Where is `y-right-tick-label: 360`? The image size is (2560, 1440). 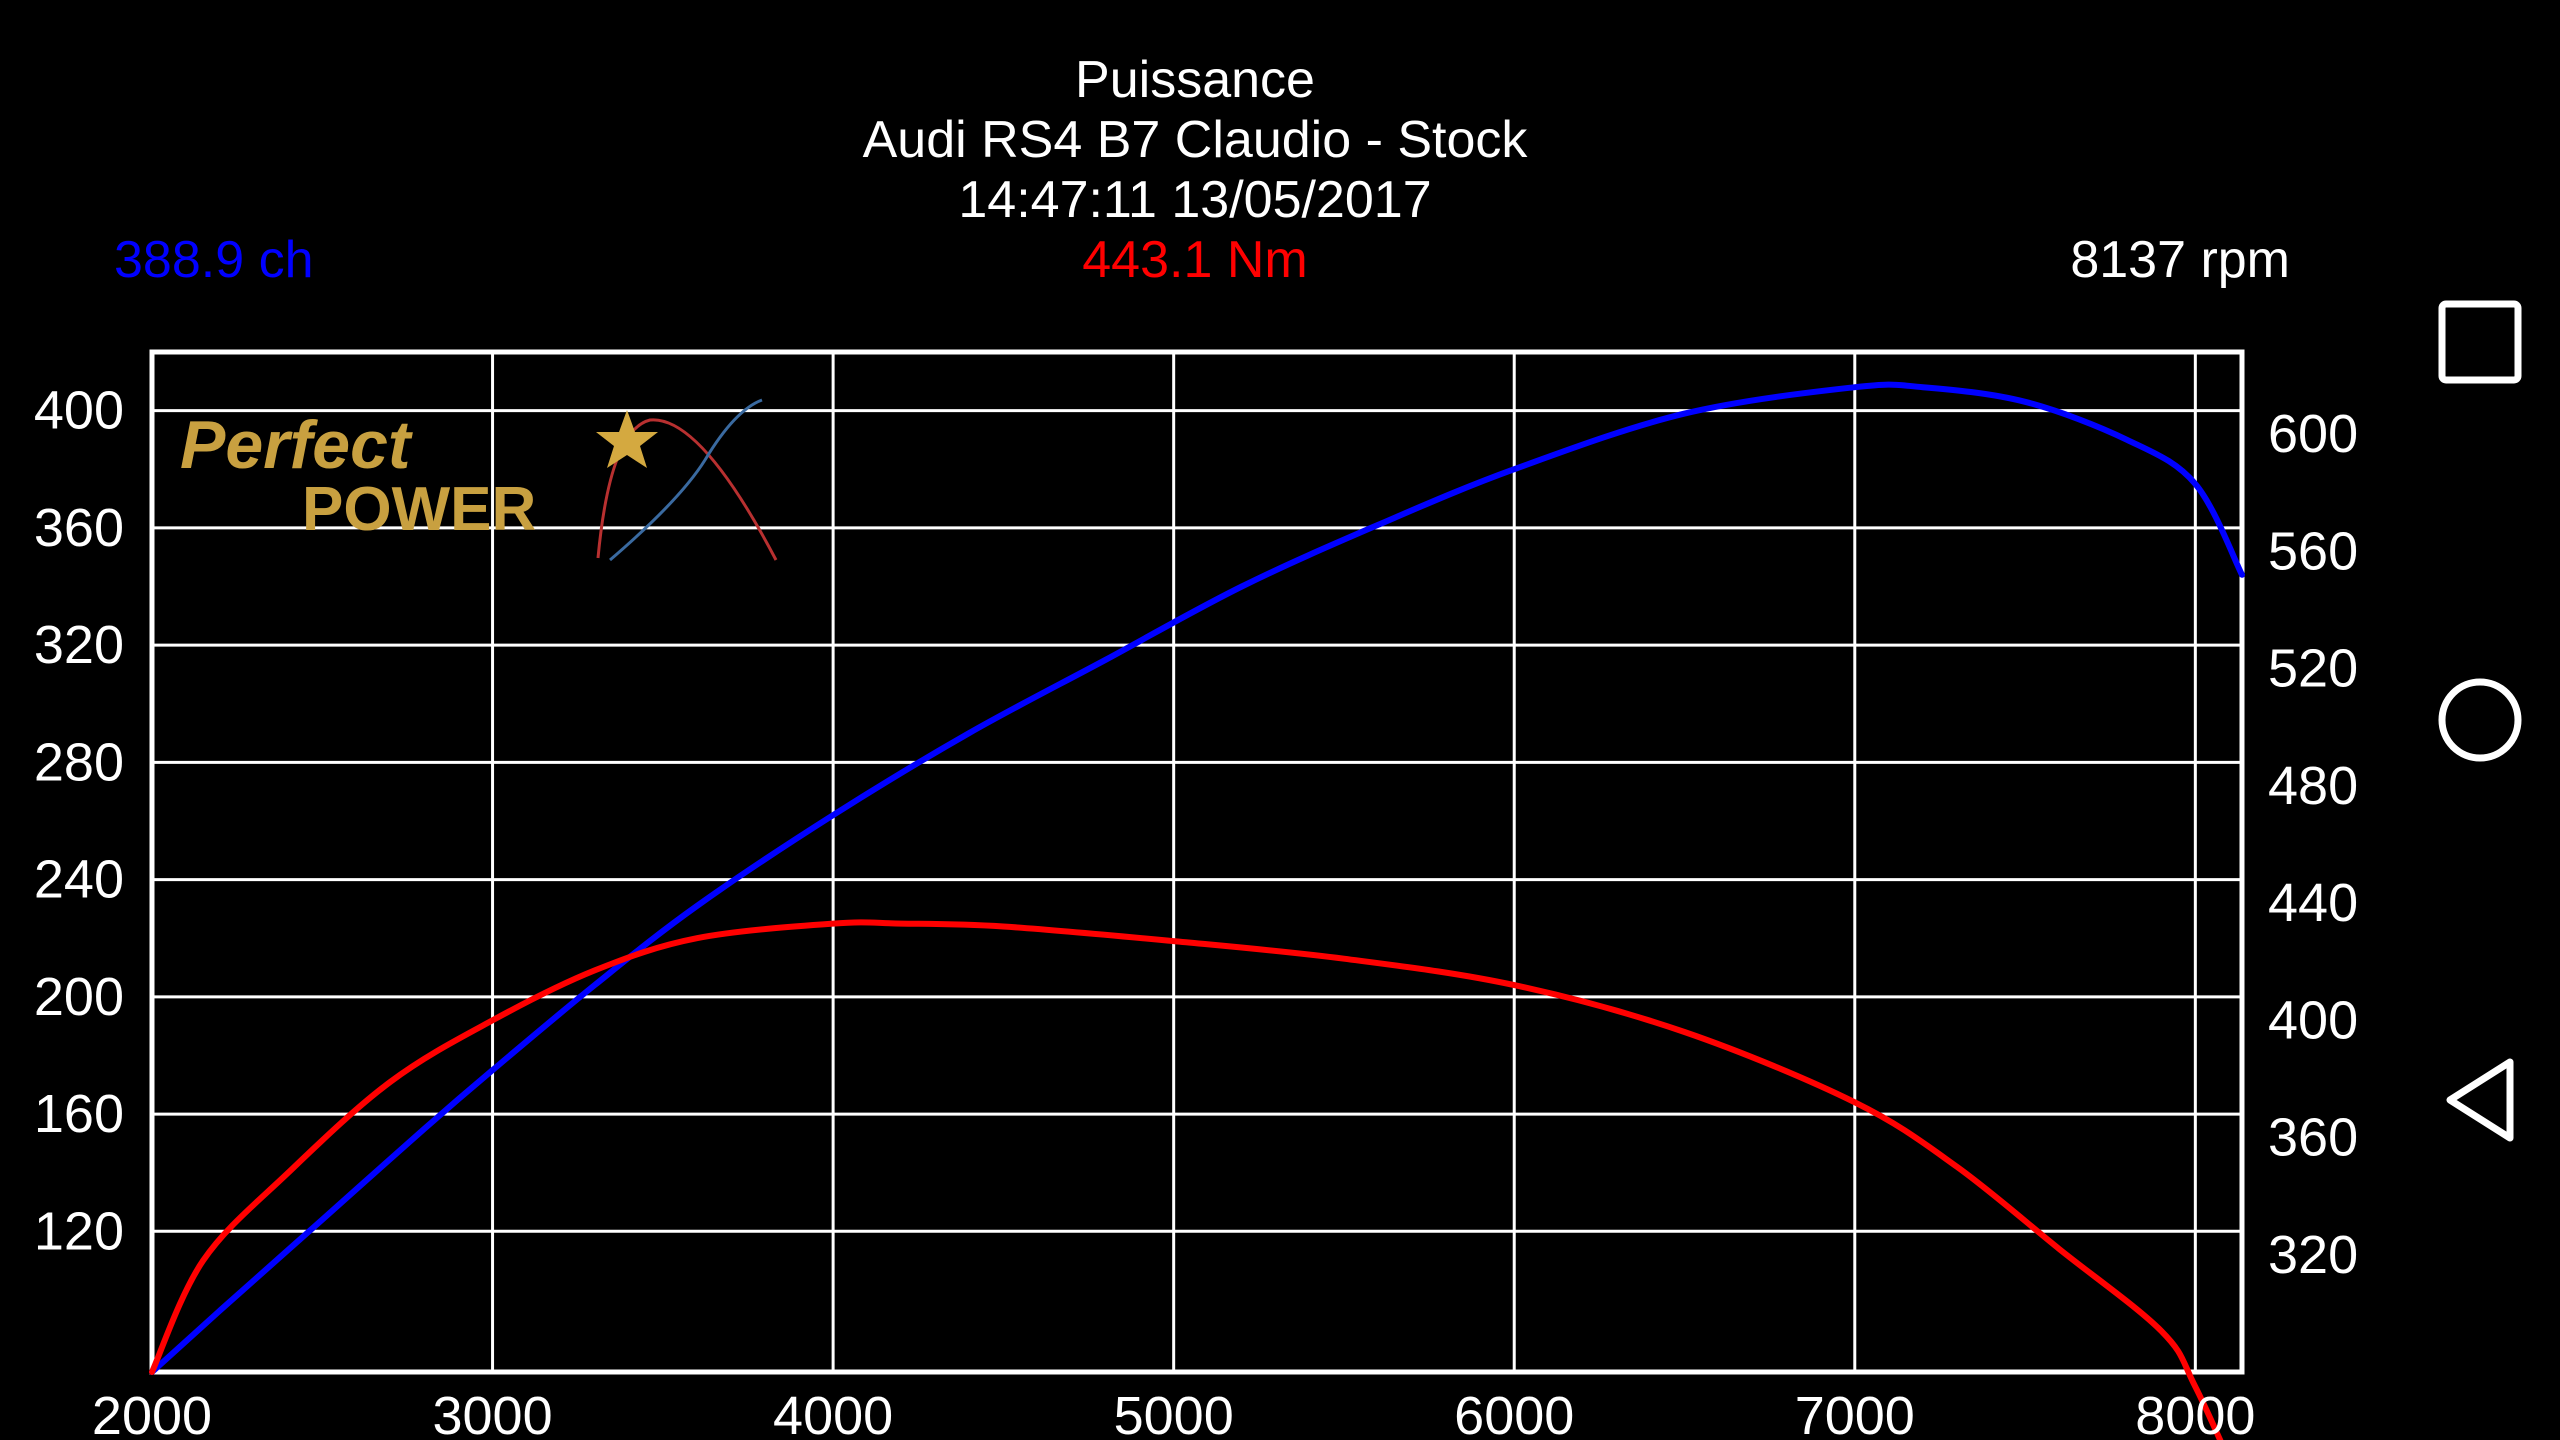 y-right-tick-label: 360 is located at coordinates (2313, 1138).